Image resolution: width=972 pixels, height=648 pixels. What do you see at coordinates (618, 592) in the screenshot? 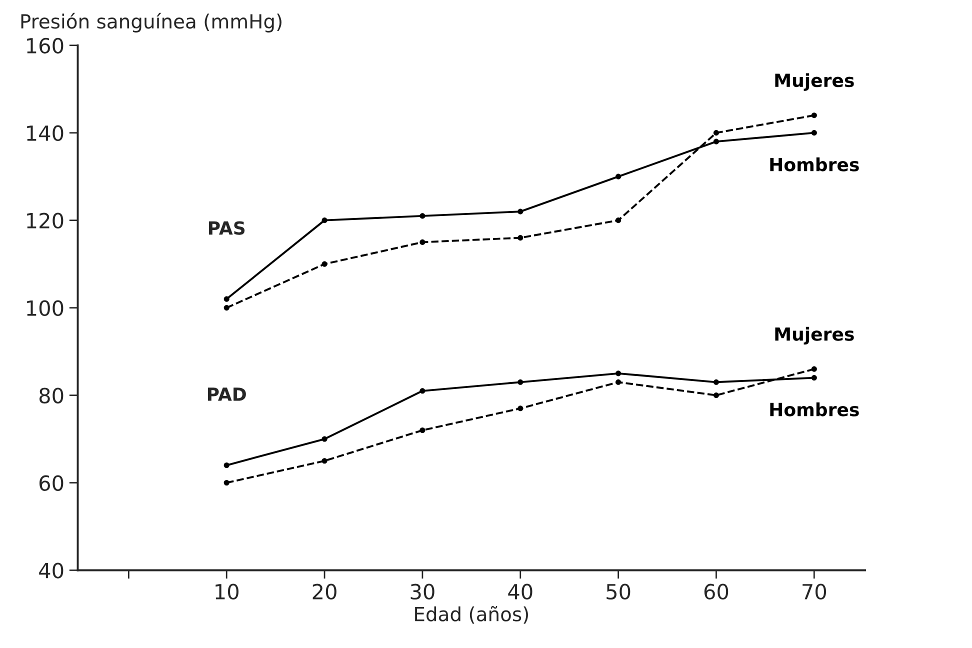
I see `x-tick-label: 50` at bounding box center [618, 592].